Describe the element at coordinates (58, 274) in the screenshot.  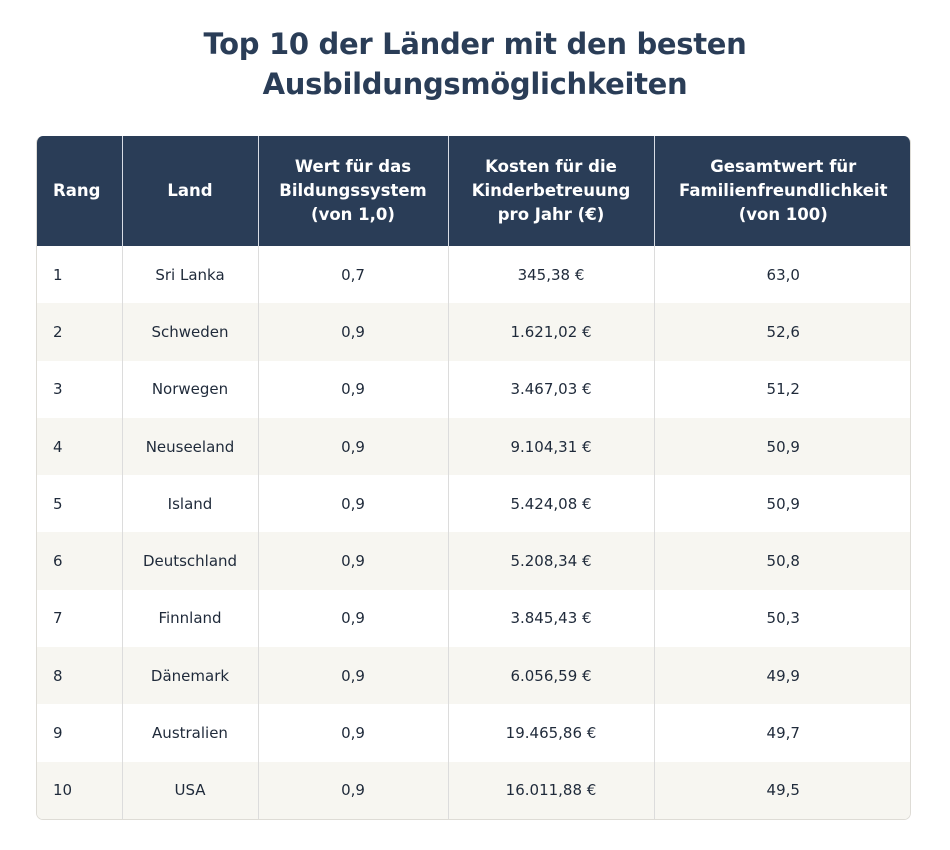
I see `cell-rank: 1` at that location.